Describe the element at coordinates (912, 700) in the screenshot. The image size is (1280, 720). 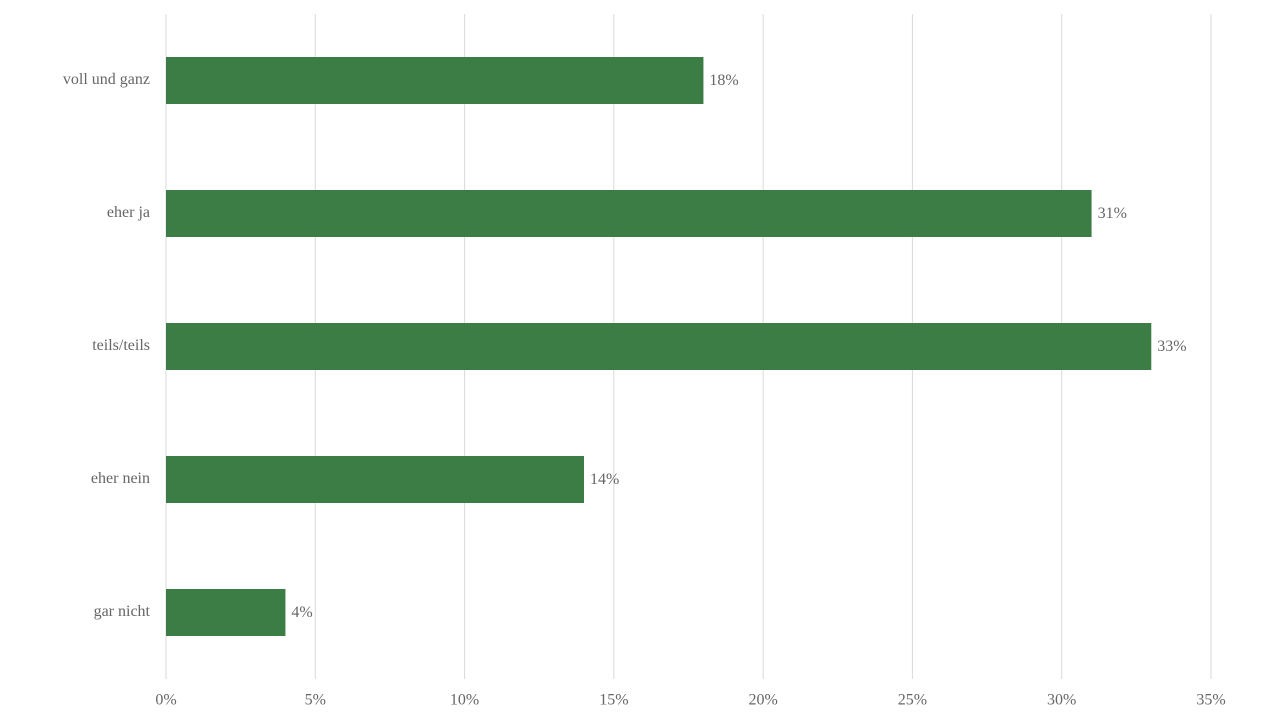
I see `x-tick-label: 25%` at that location.